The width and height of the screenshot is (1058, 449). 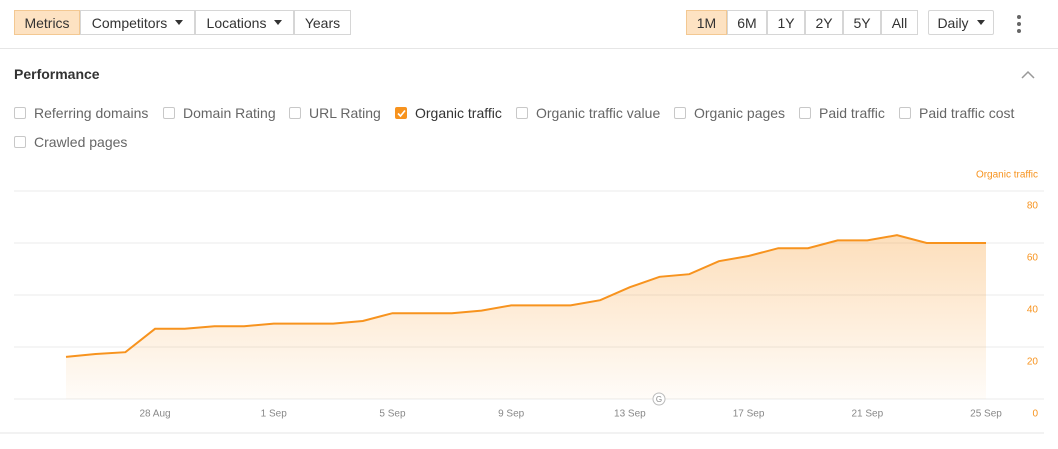 I want to click on checkbox: Paid traffic cost, so click(x=956, y=113).